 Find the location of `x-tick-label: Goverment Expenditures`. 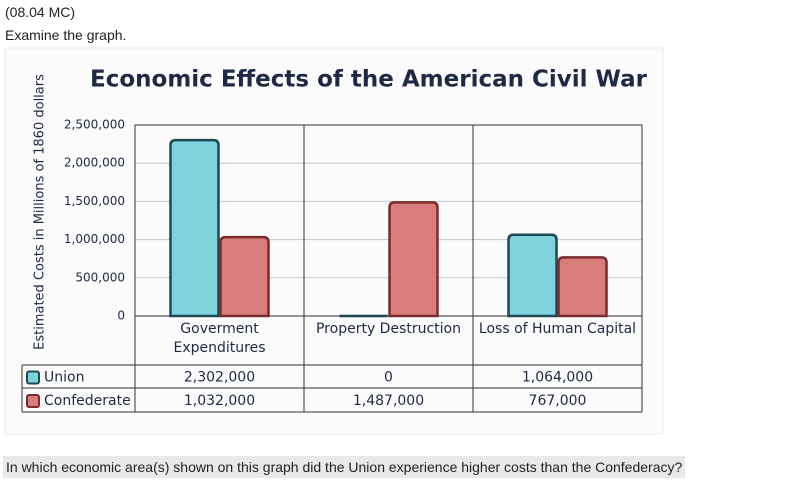

x-tick-label: Goverment Expenditures is located at coordinates (219, 338).